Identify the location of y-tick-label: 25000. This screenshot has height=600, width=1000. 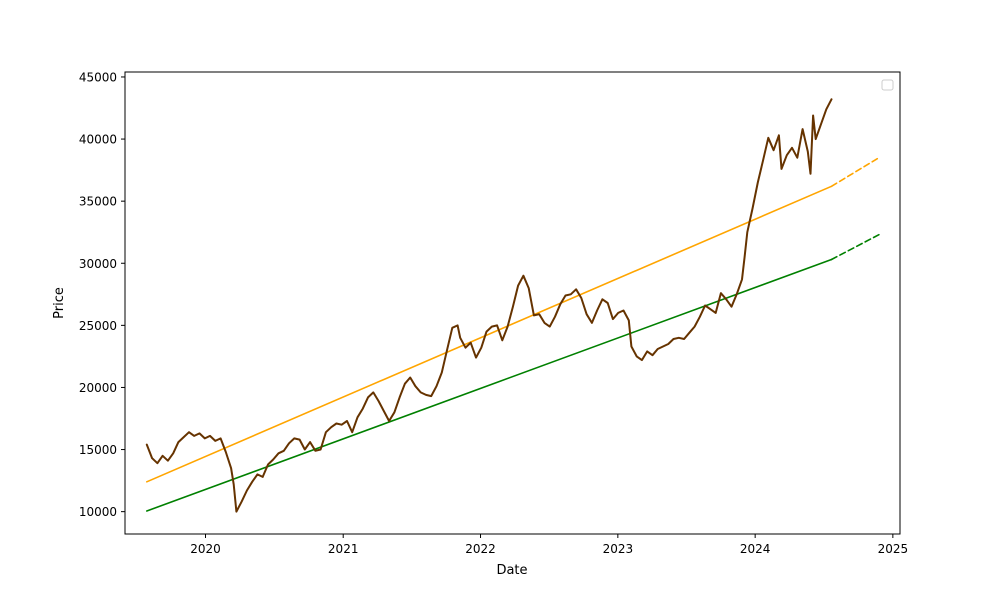
(98, 326).